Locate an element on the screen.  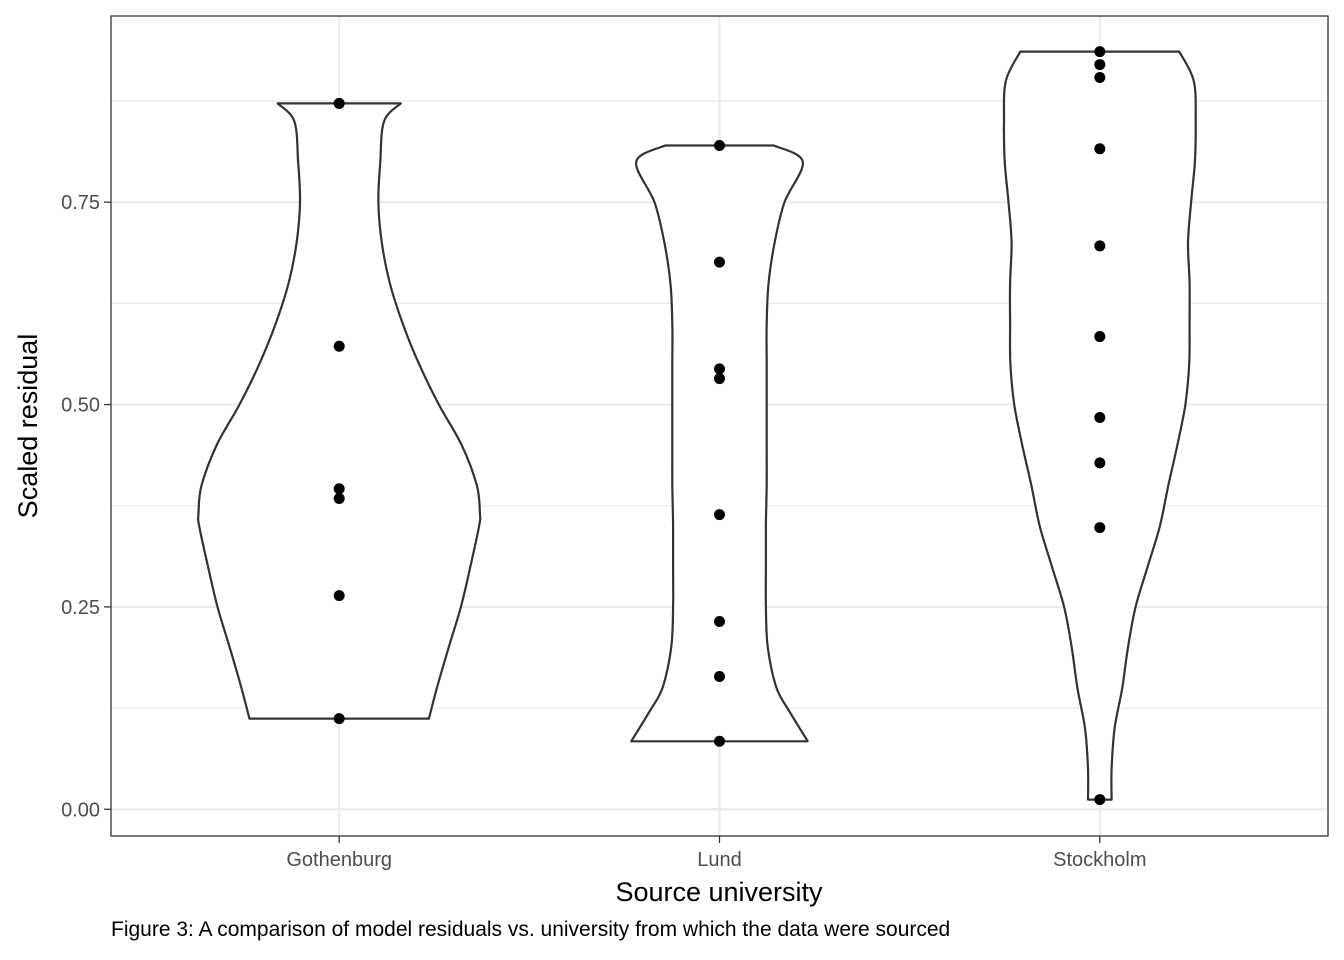
x-tick-label: Stockholm is located at coordinates (1099, 860).